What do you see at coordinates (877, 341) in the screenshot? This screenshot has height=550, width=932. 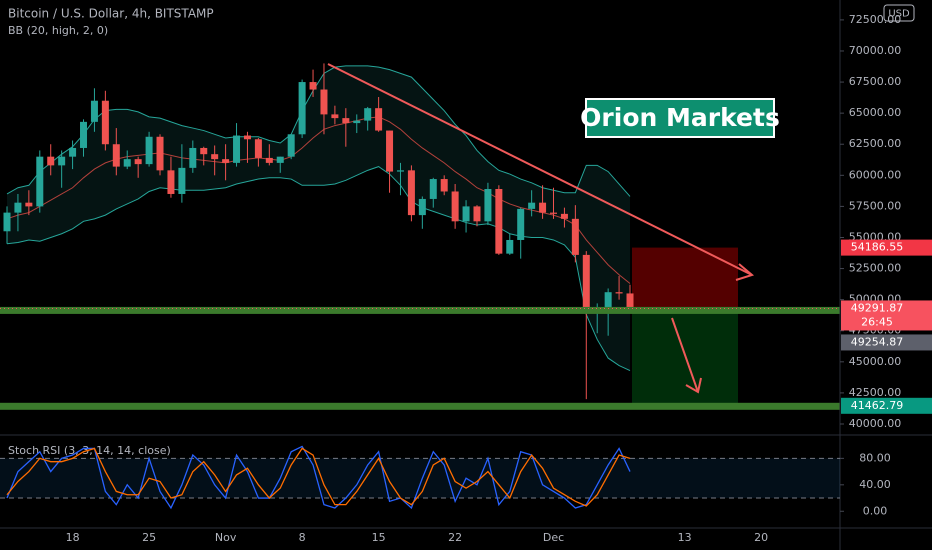 I see `price-label: 49254.87` at bounding box center [877, 341].